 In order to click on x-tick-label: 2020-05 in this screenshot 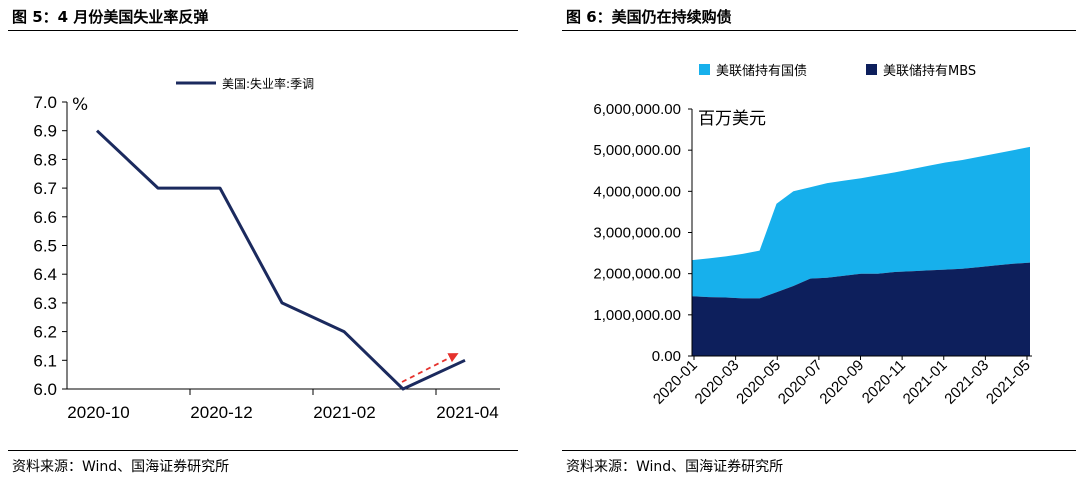, I will do `click(758, 382)`.